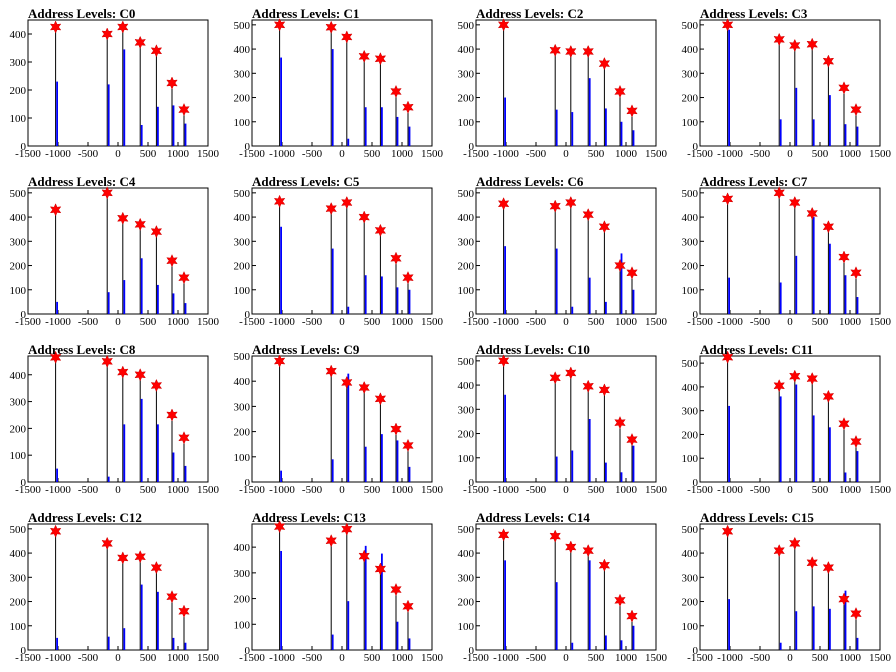  Describe the element at coordinates (757, 517) in the screenshot. I see `chart-title: Address Levels: C15` at that location.